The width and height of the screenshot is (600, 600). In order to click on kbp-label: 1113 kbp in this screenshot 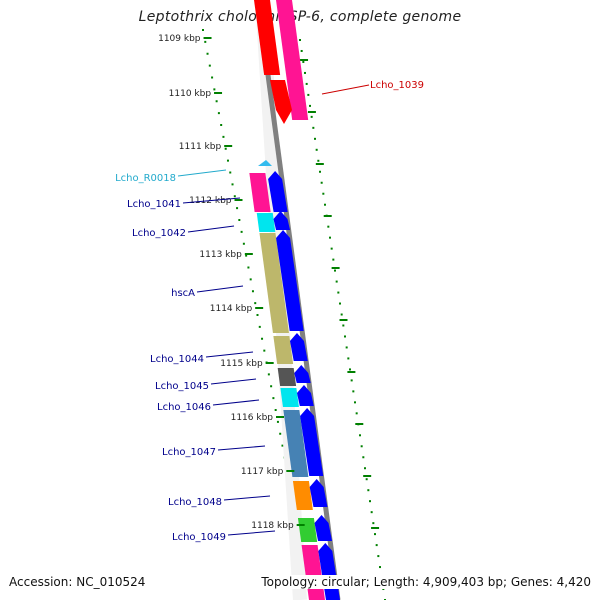, I will do `click(220, 255)`.